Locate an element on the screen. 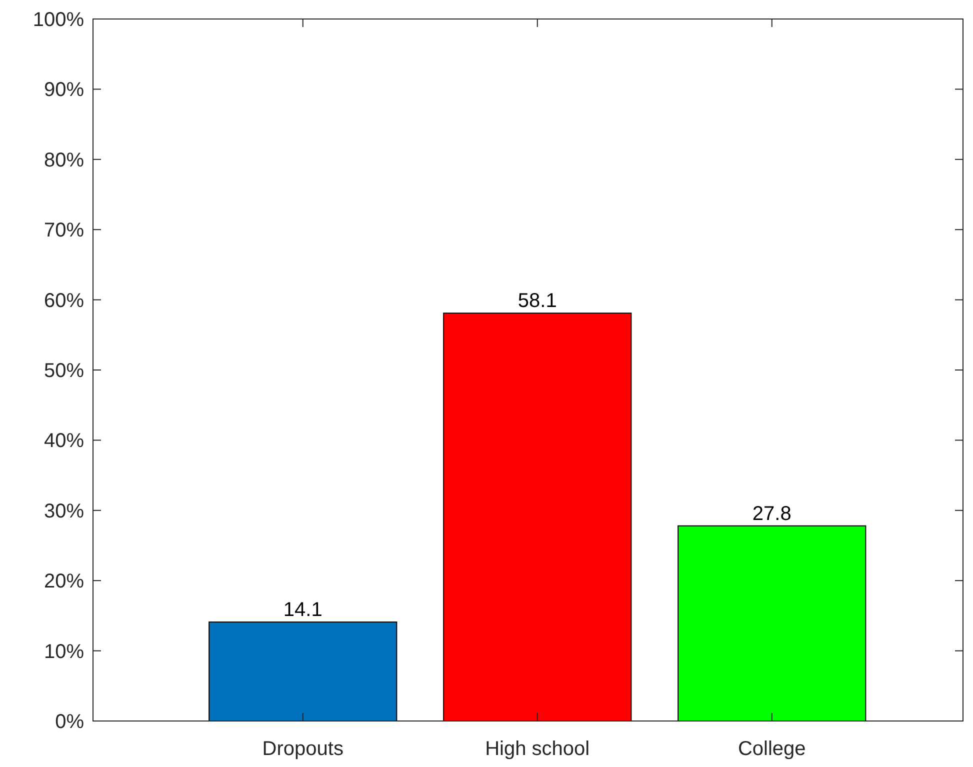  y-tick-label: 50% is located at coordinates (64, 371).